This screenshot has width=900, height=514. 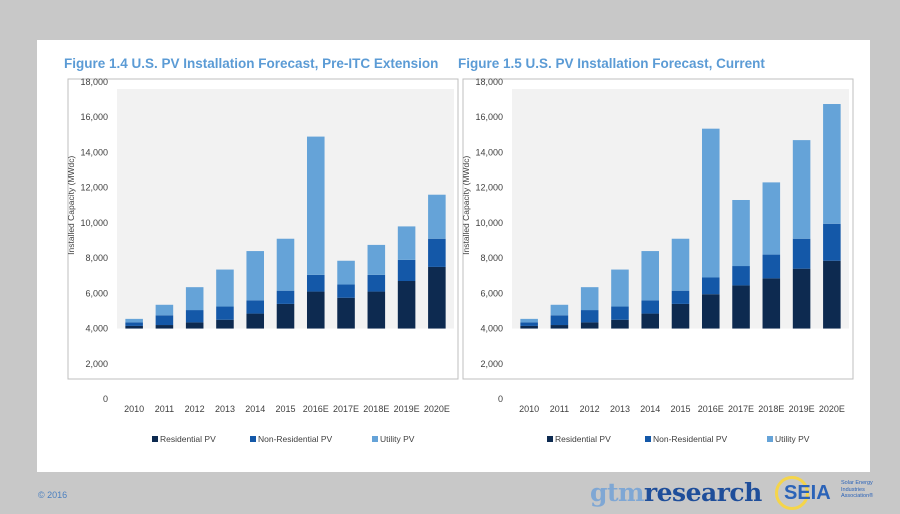 What do you see at coordinates (802, 409) in the screenshot?
I see `x-tick-label: 2019E` at bounding box center [802, 409].